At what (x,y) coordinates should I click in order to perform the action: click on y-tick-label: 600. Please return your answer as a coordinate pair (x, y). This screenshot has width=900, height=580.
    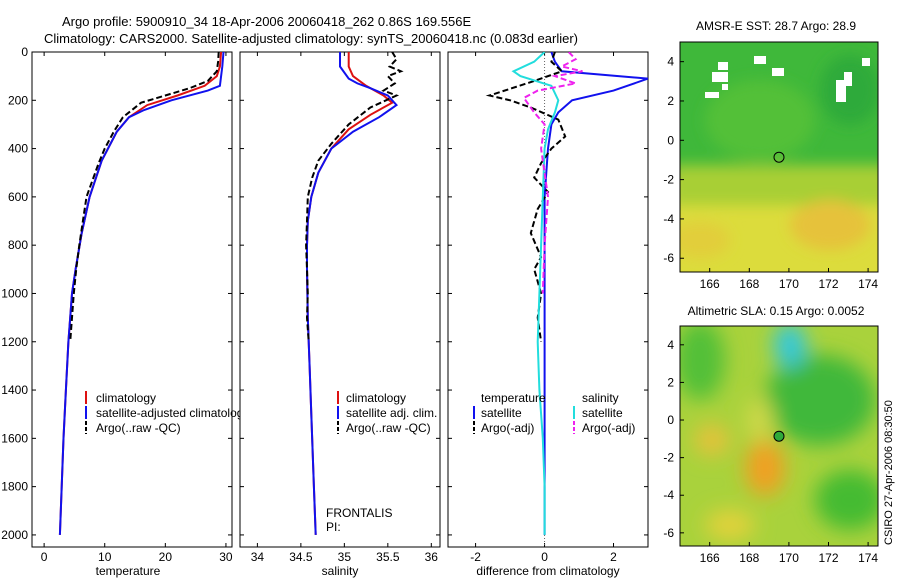
    Looking at the image, I should click on (18, 197).